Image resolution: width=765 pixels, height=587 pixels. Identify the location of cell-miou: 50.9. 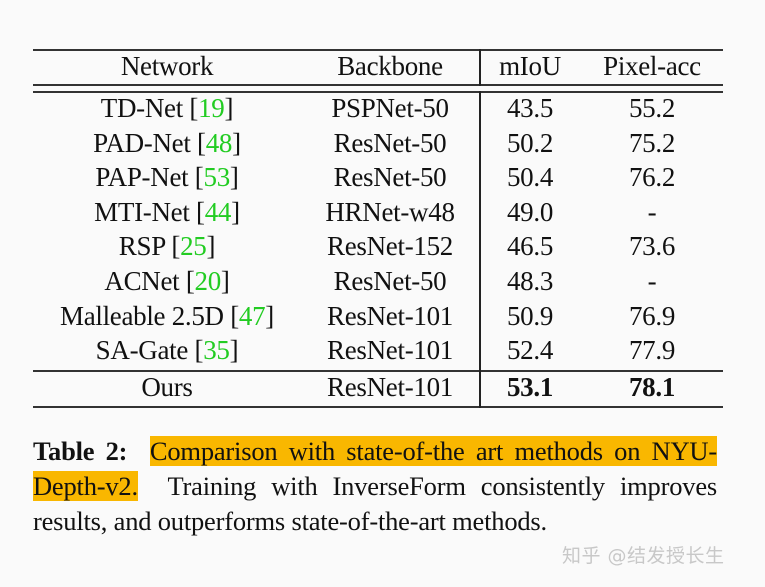
(530, 316).